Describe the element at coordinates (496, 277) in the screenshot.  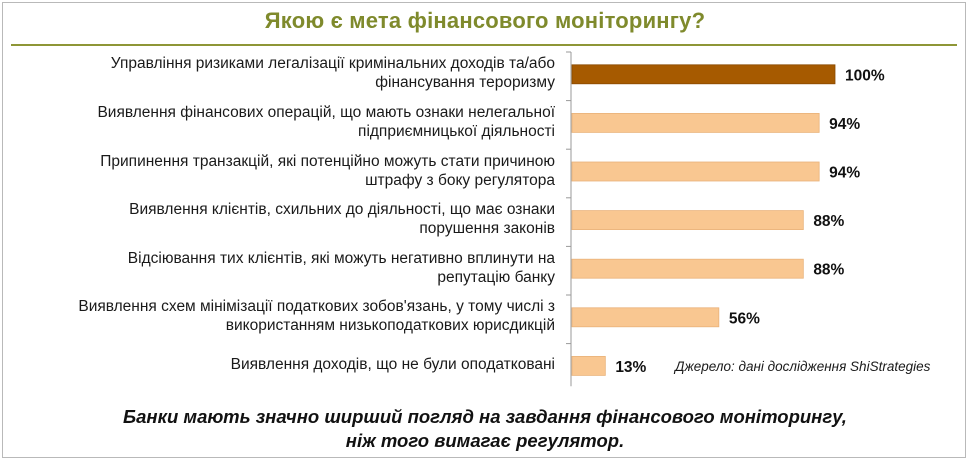
I see `category-label-line: репутацію банку` at that location.